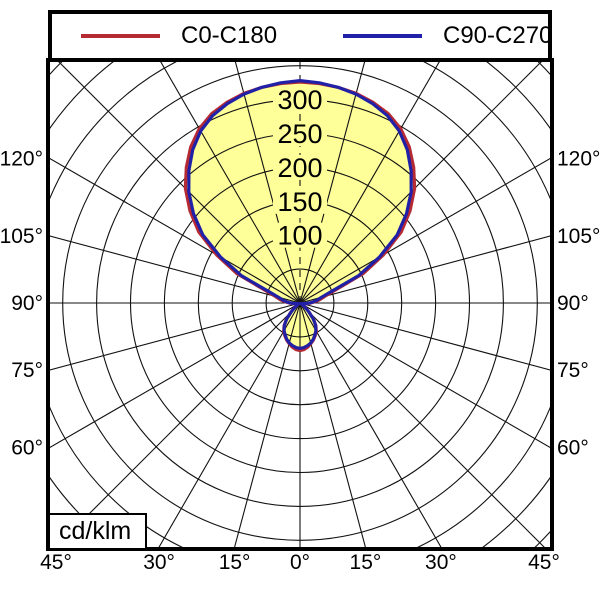  What do you see at coordinates (300, 562) in the screenshot?
I see `angle-label-bottom-3: 0°` at bounding box center [300, 562].